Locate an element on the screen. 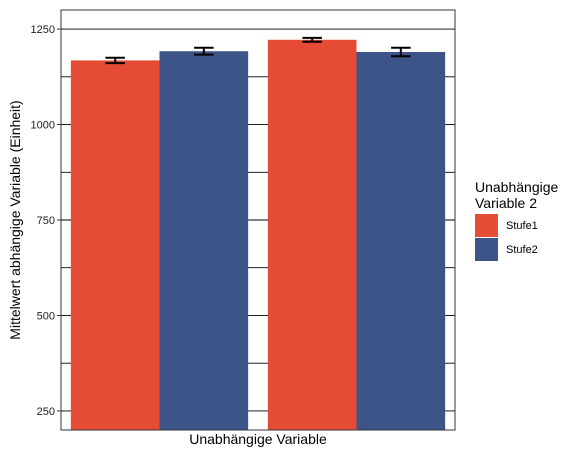 Image resolution: width=576 pixels, height=456 pixels. y-axis: 250 500 750 1000 1250 is located at coordinates (46, 221).